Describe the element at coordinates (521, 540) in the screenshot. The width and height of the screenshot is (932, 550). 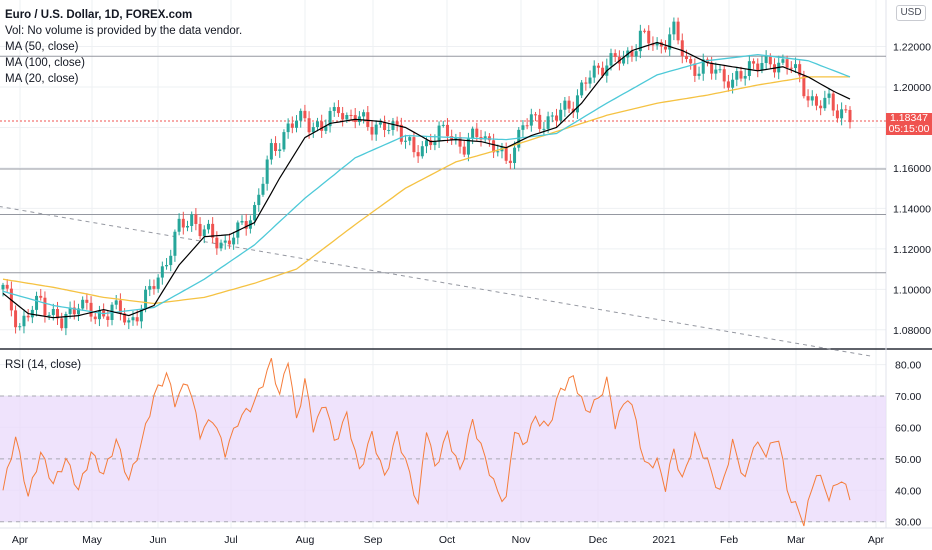
I see `time-tick-label: Nov` at that location.